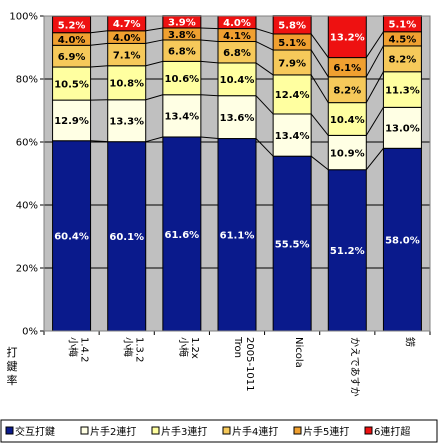 Image resolution: width=438 pixels, height=446 pixels. I want to click on data-label: 10.8%, so click(126, 84).